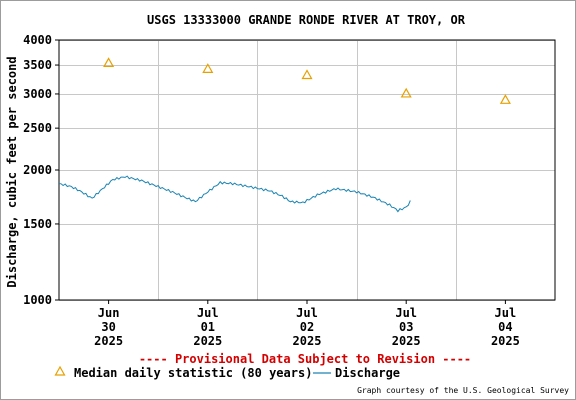 The height and width of the screenshot is (400, 576). Describe the element at coordinates (109, 313) in the screenshot. I see `x-tick-label: Jun` at that location.